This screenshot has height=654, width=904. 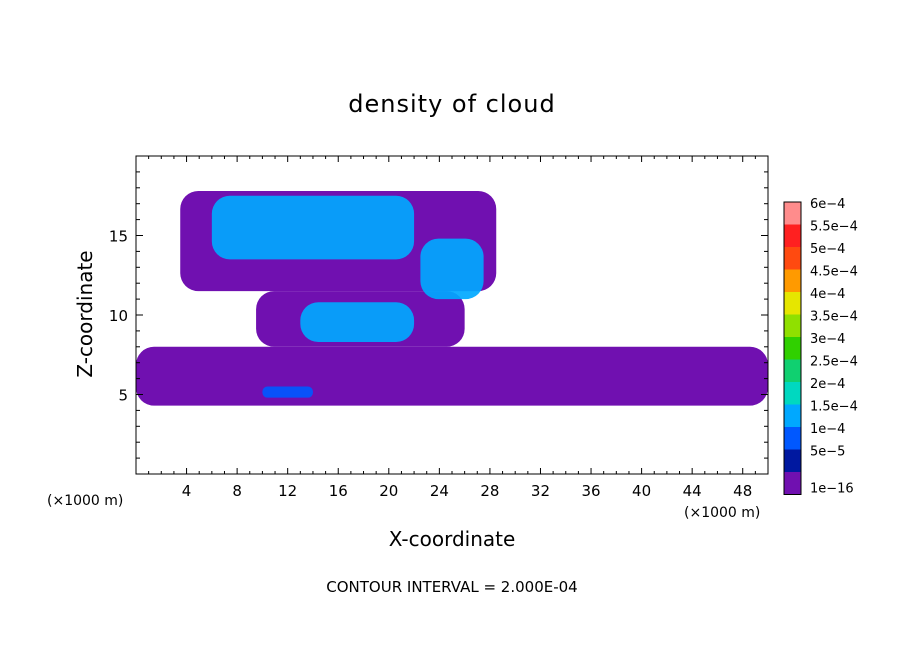 I want to click on x-tick-label: 48, so click(x=742, y=491).